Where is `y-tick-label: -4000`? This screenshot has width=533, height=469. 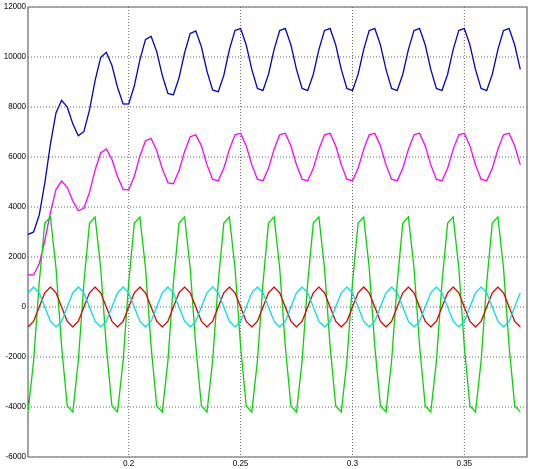 y-tick-label: -4000 is located at coordinates (16, 406).